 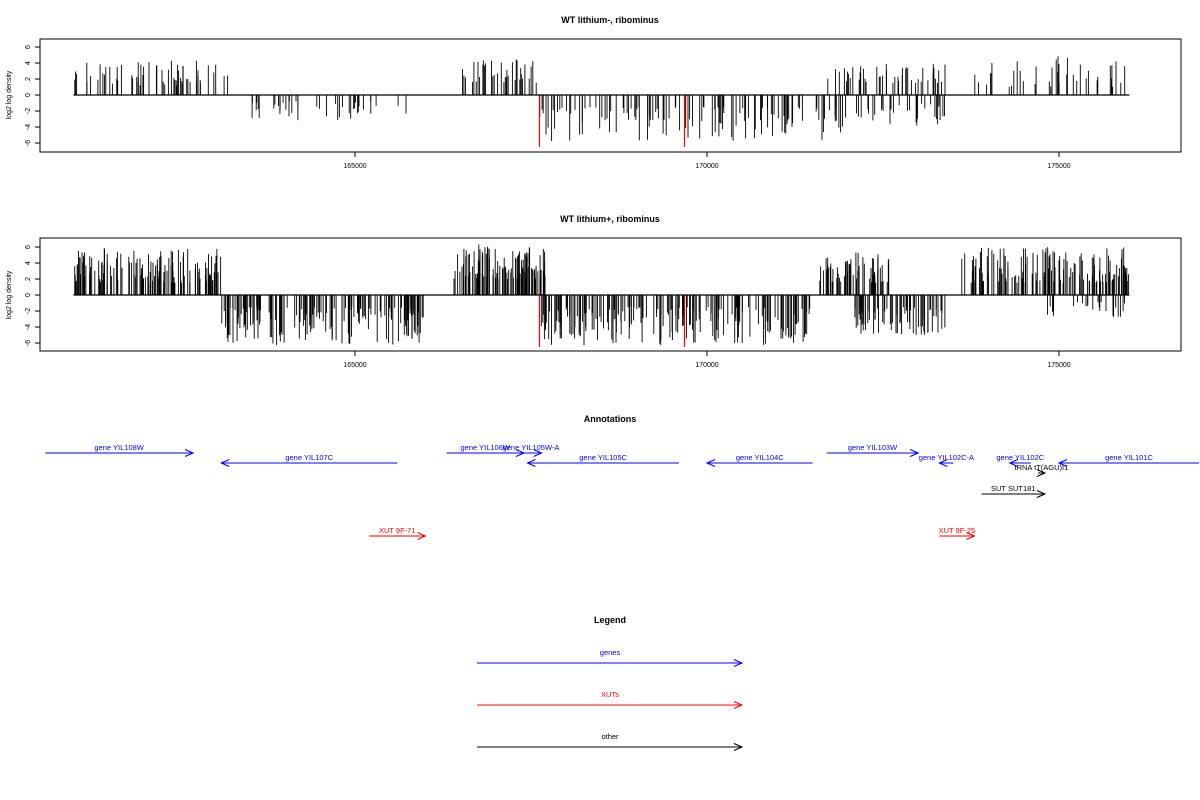 I want to click on annotation-label: gene YIL105W-A, so click(x=531, y=447).